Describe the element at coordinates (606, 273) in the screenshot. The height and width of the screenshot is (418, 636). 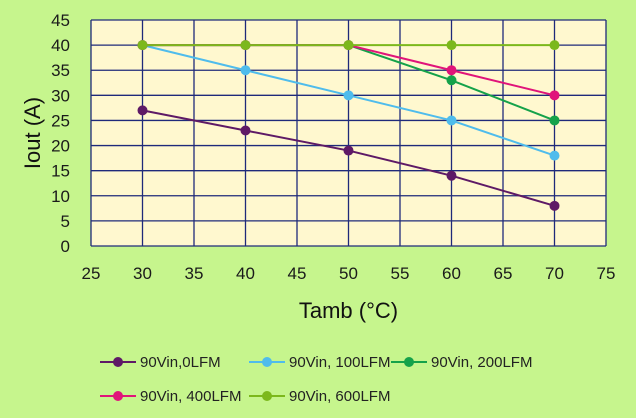
I see `x-tick-label: 75` at that location.